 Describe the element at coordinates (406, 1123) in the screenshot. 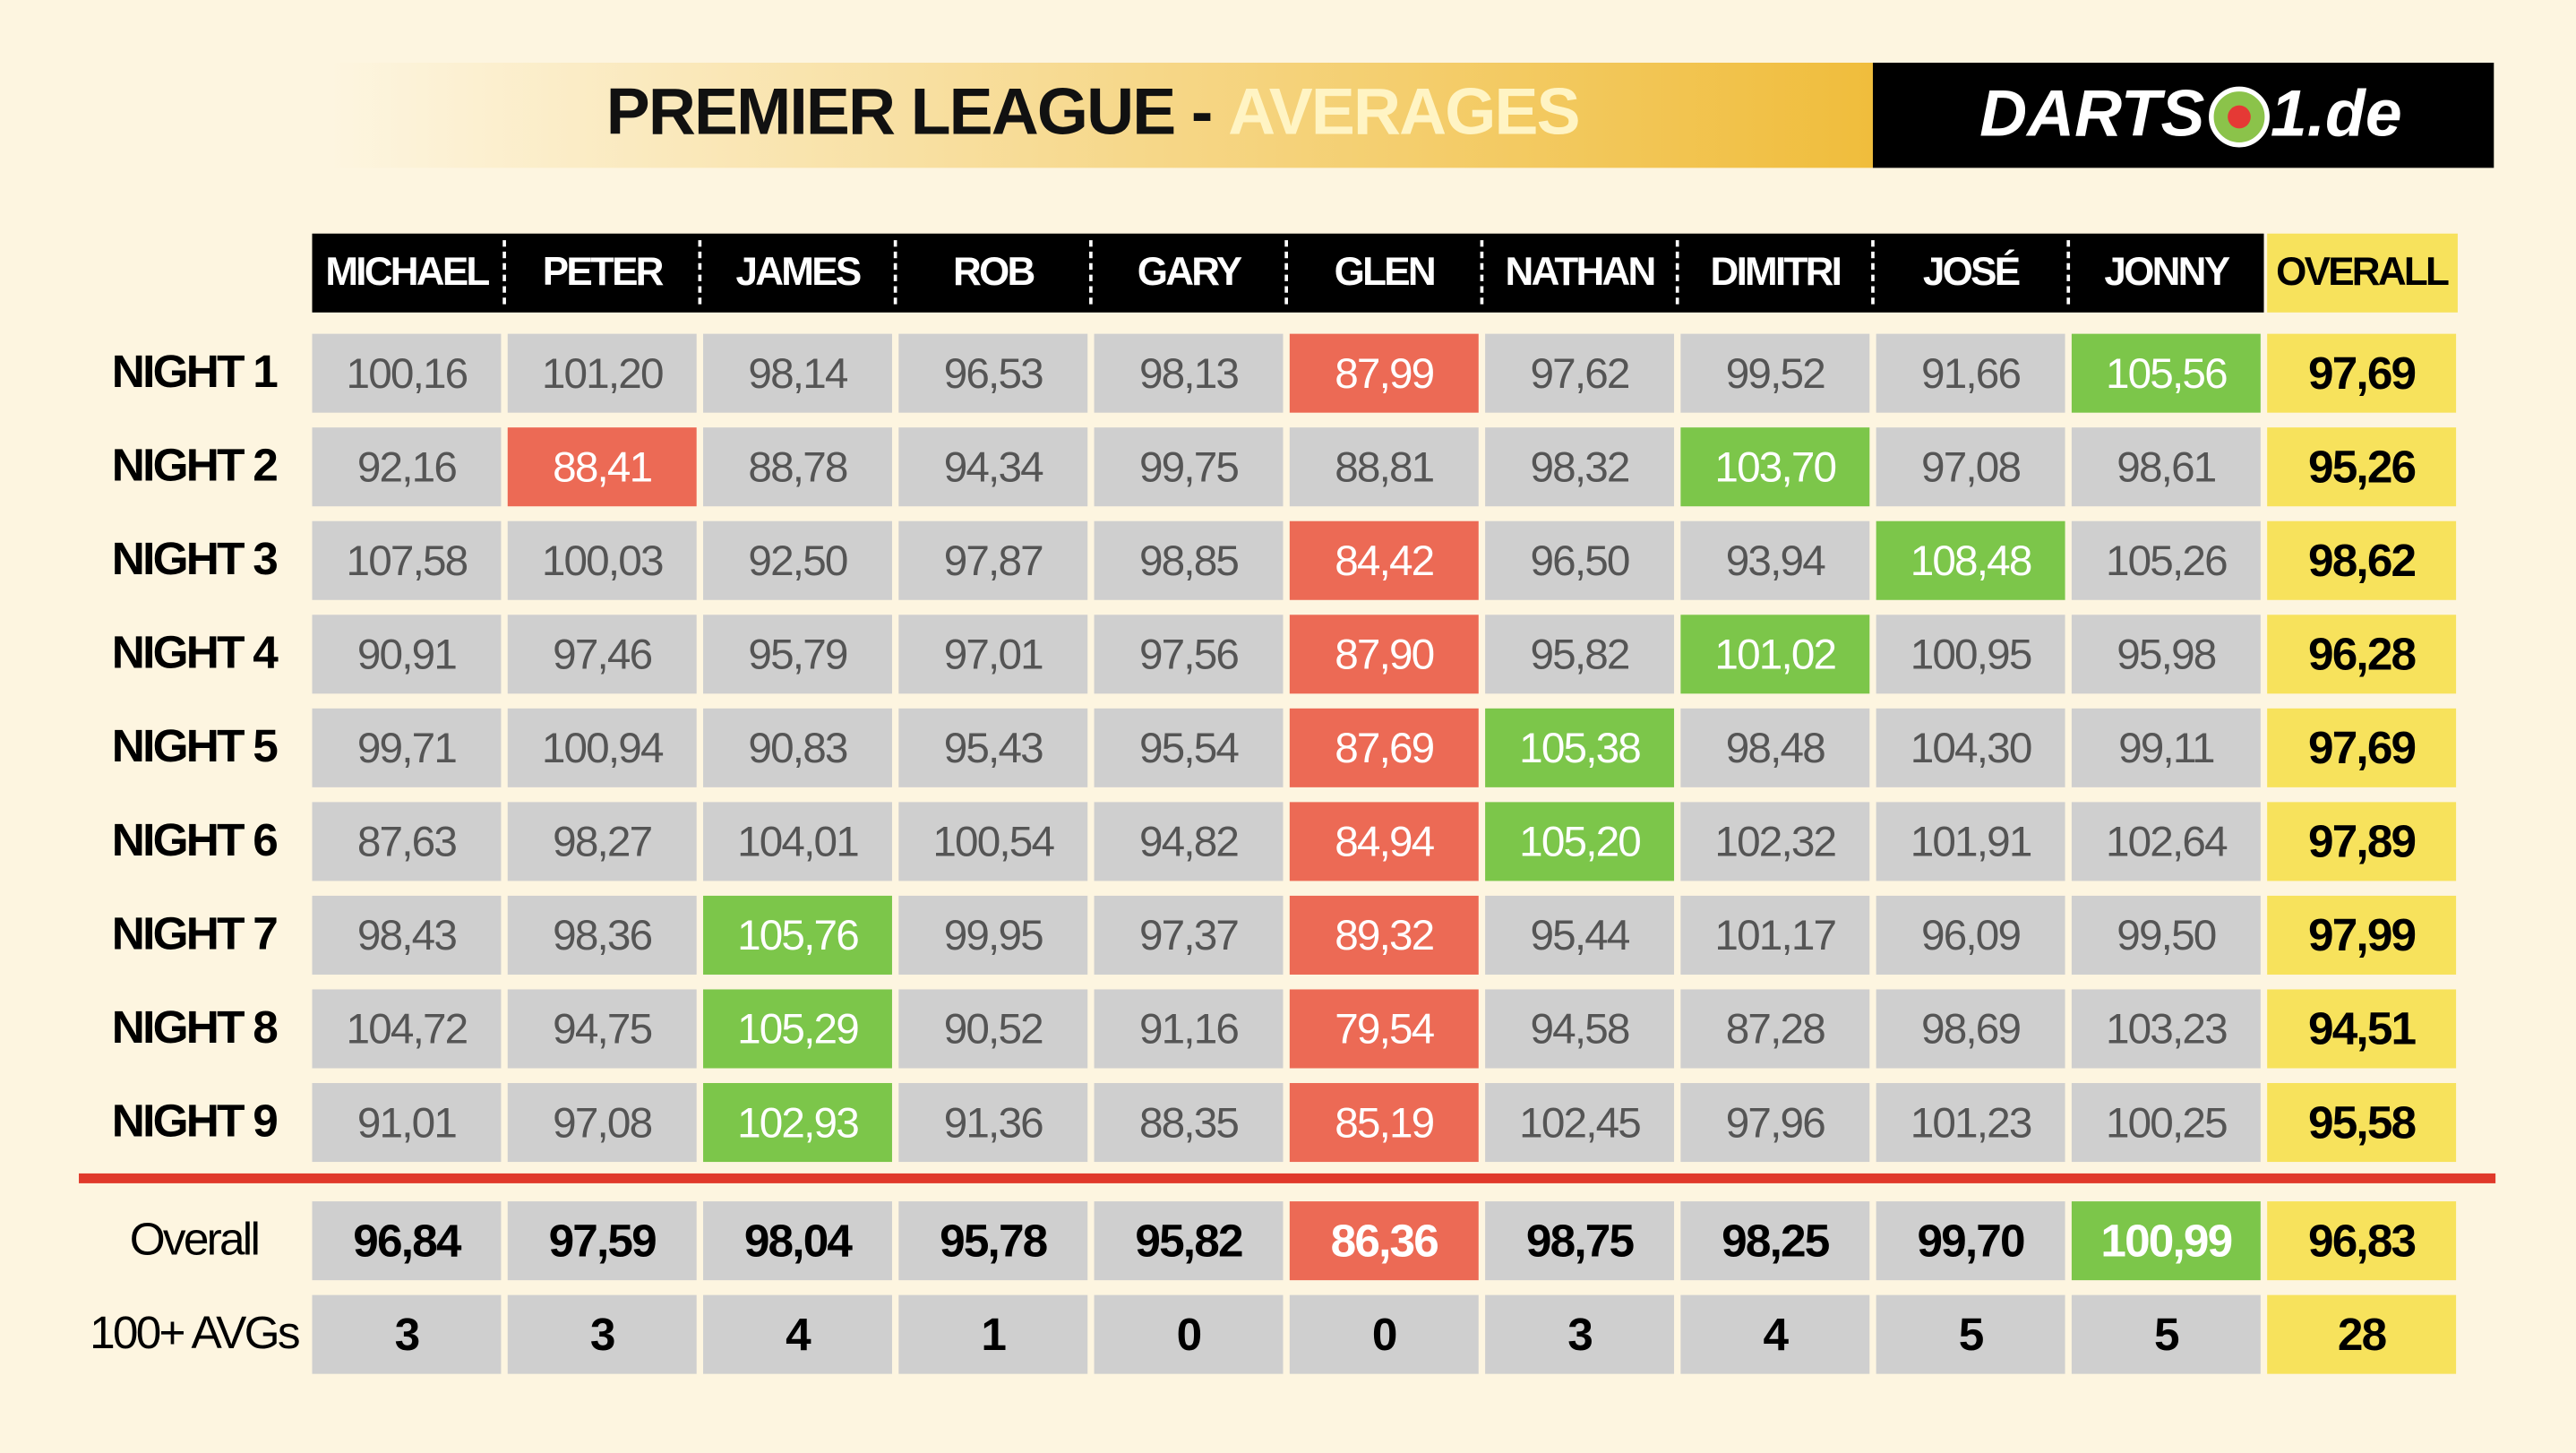

I see `cell-value: 91,01` at that location.